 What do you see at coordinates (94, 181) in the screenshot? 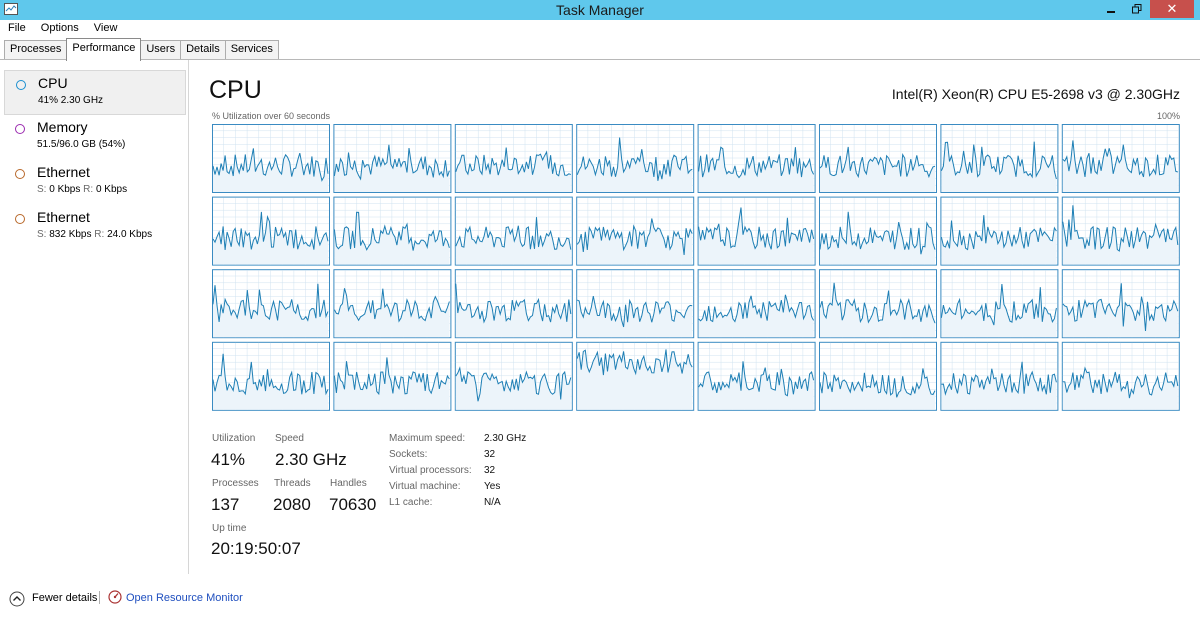
I see `sidebar-item-ethernet-1: Ethernet S: 0 Kbps R: 0 Kbps` at bounding box center [94, 181].